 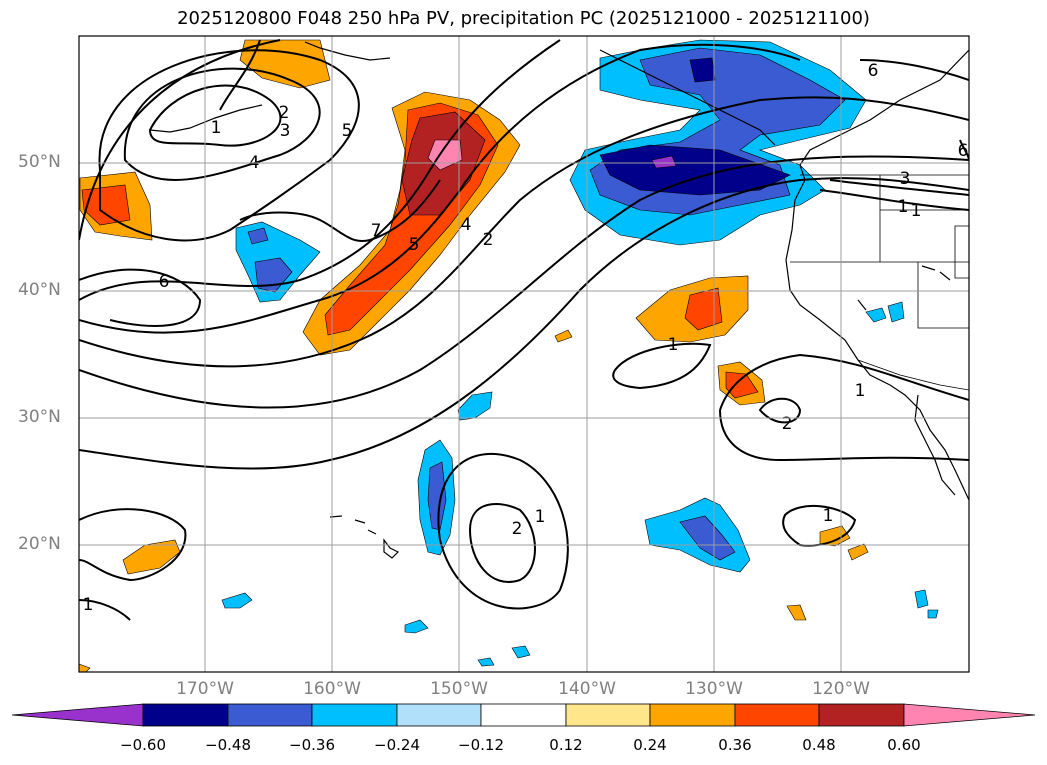 I want to click on colorbar-tick-label: 0.48, so click(x=819, y=745).